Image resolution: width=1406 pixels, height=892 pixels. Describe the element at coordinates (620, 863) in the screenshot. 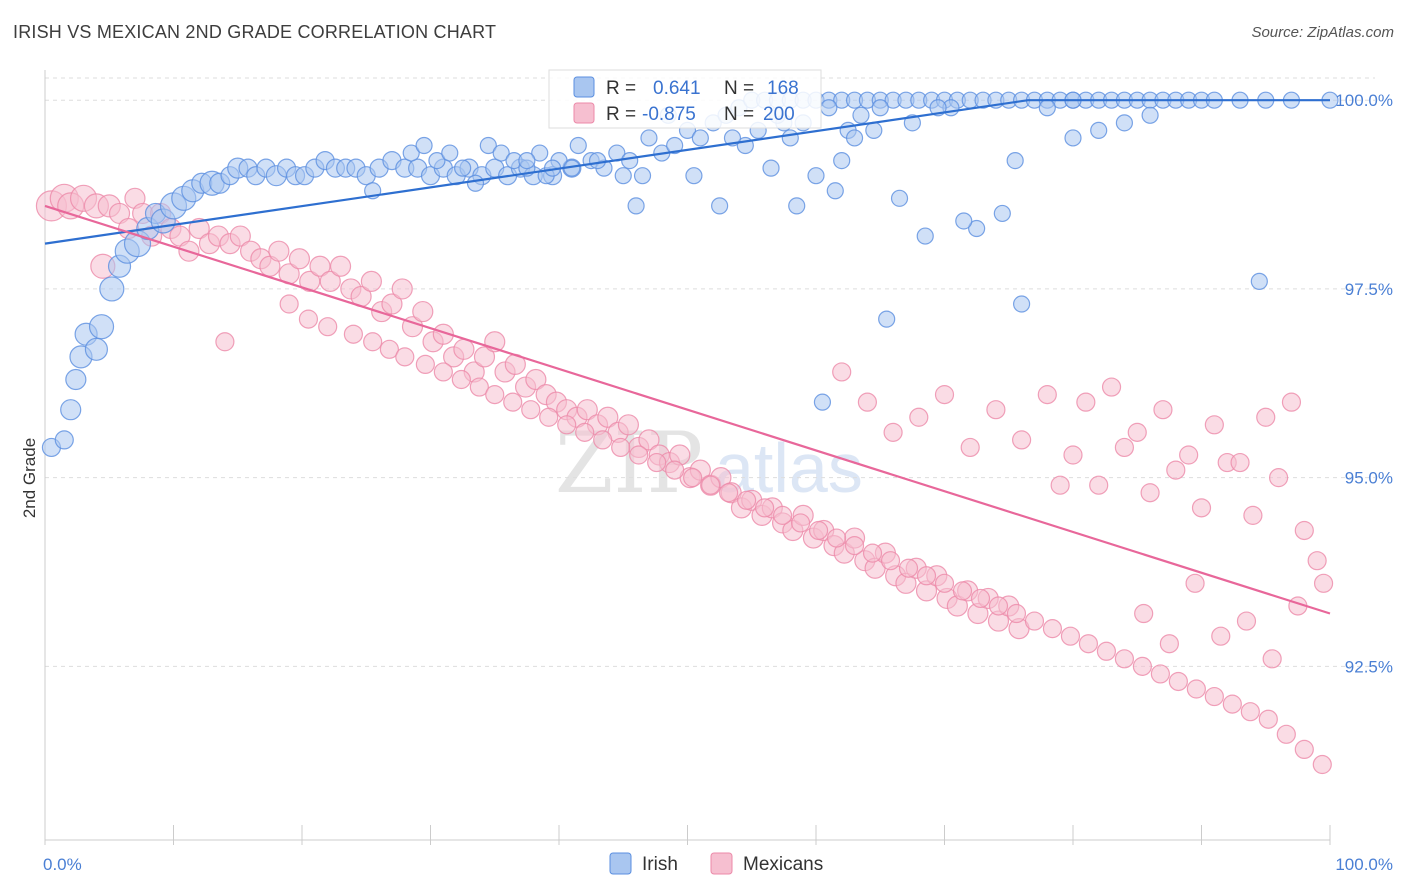

I see `legend-irish-swatch` at that location.